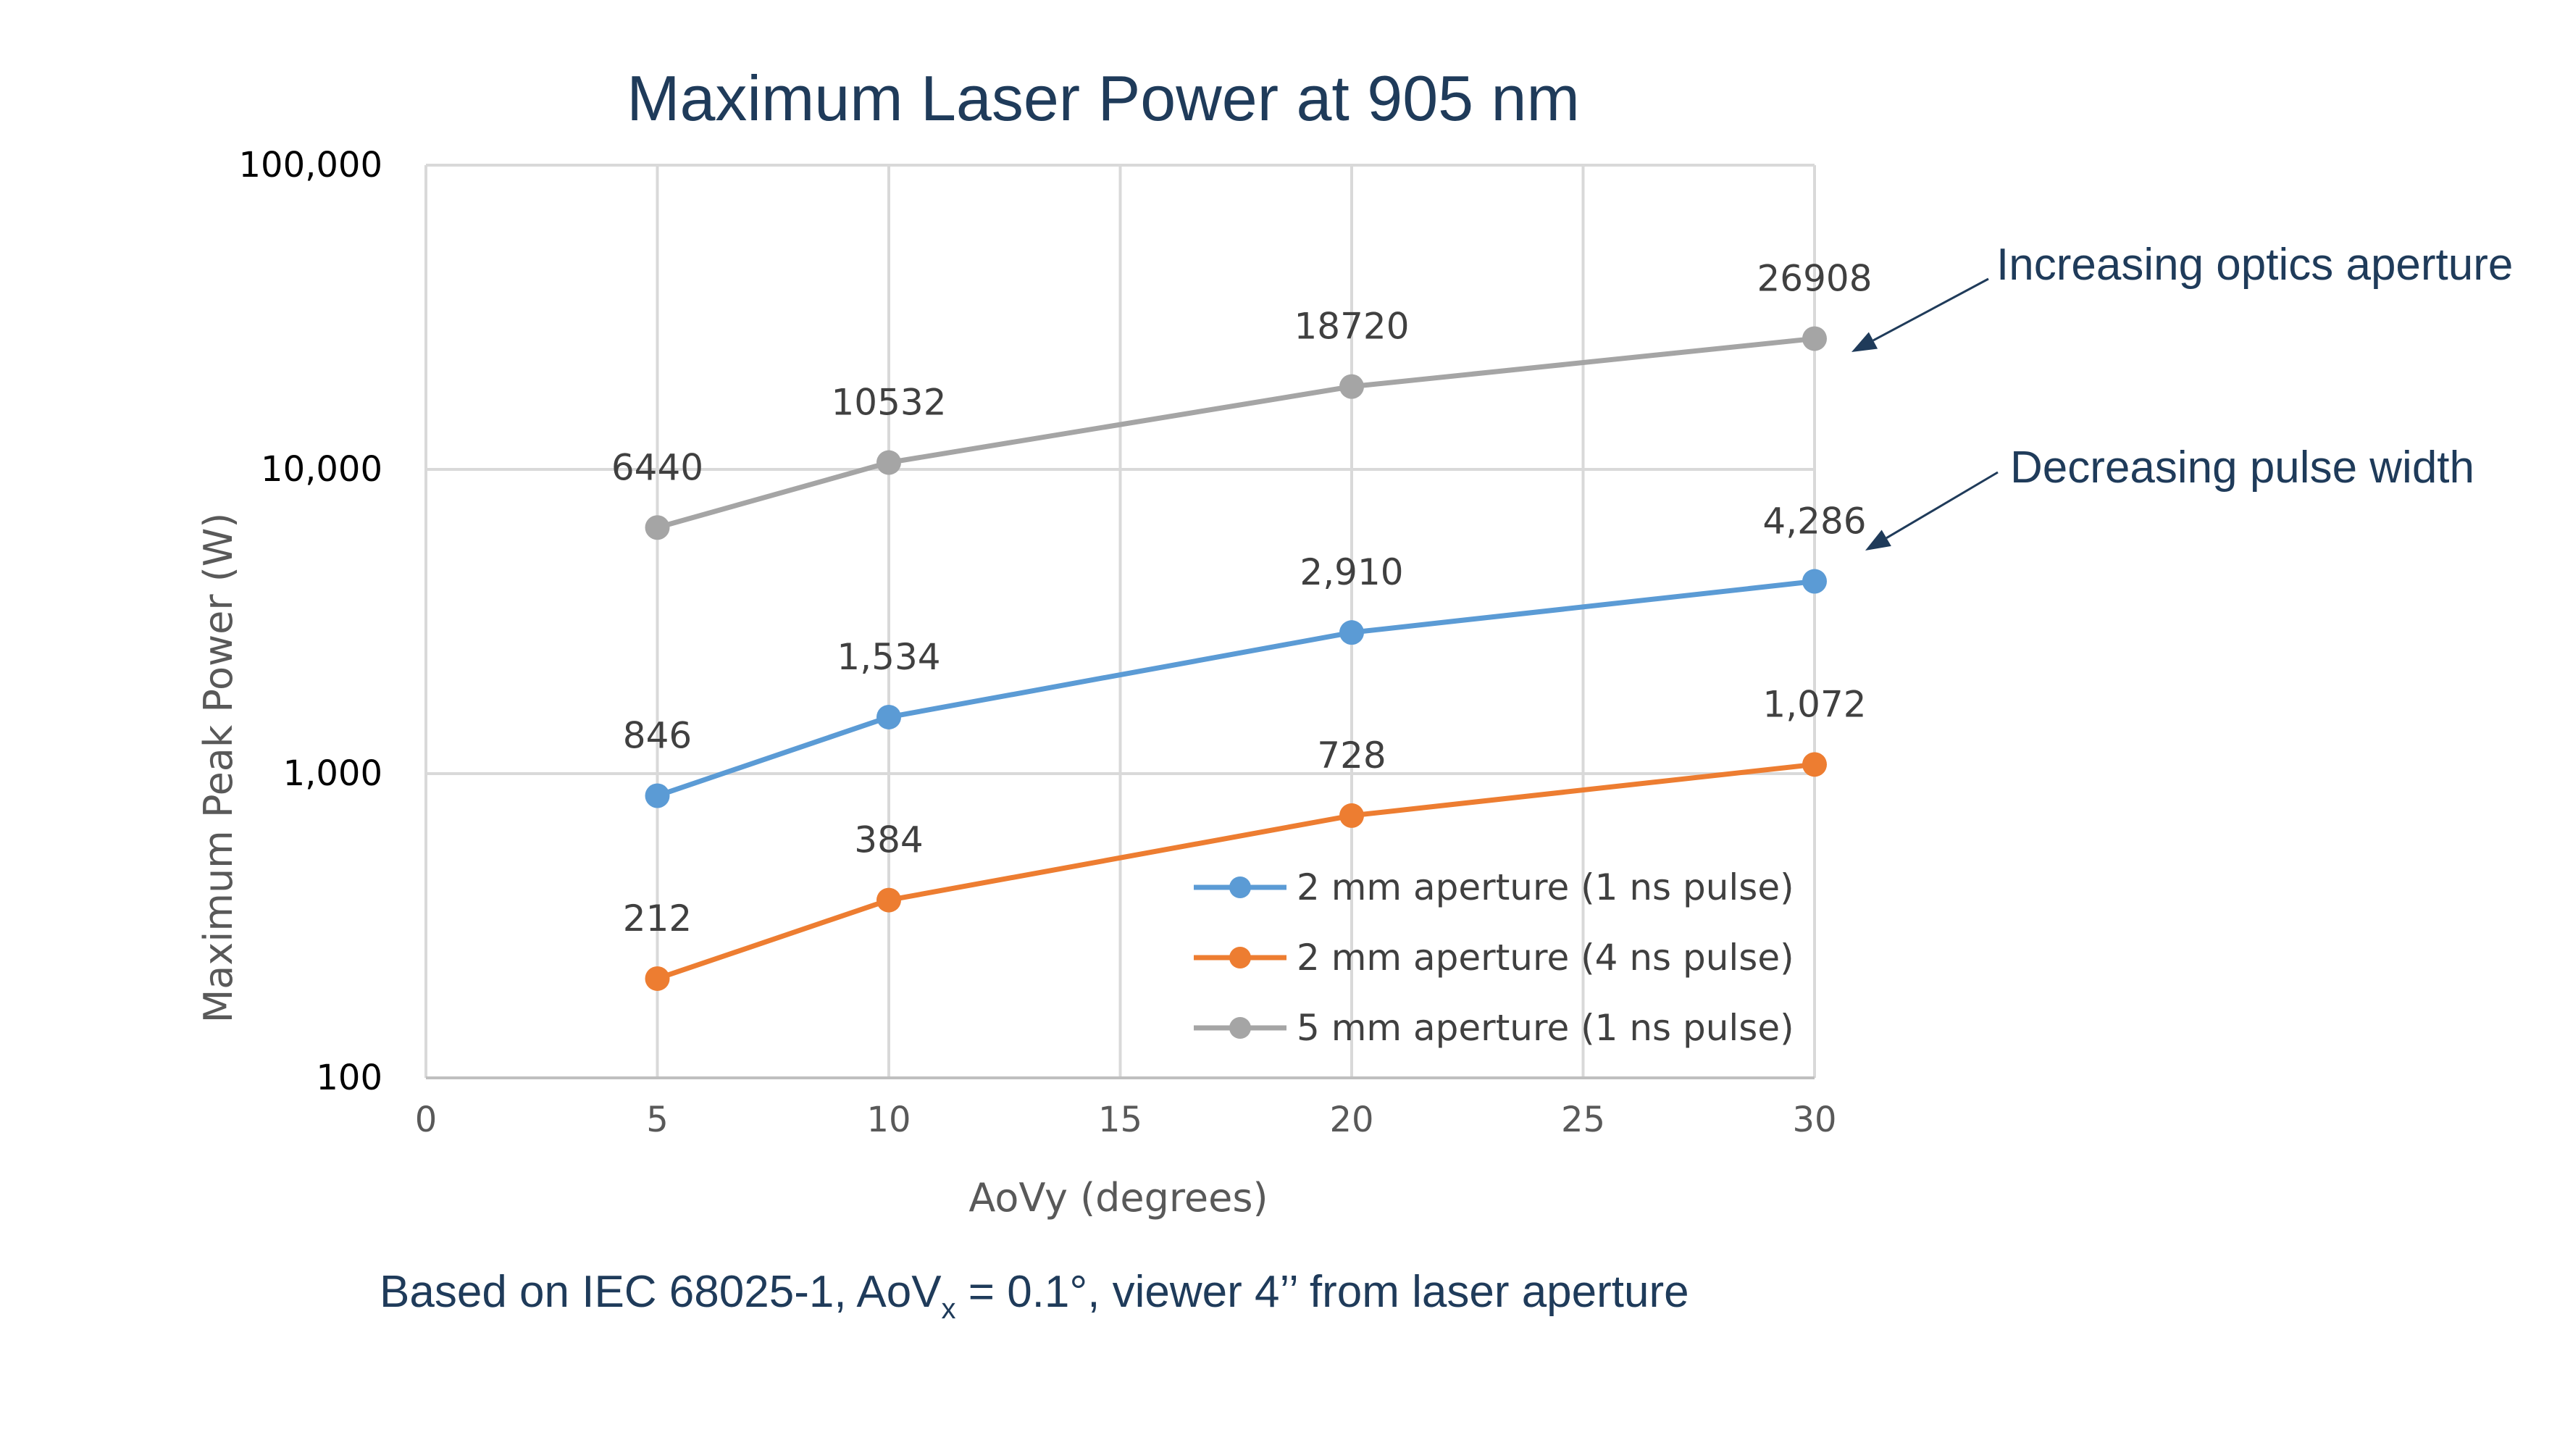  What do you see at coordinates (1351, 756) in the screenshot?
I see `data-label: 728` at bounding box center [1351, 756].